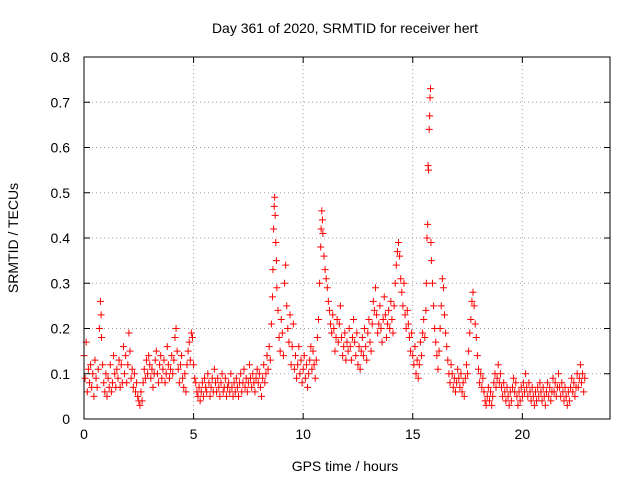 This screenshot has width=640, height=480. What do you see at coordinates (345, 466) in the screenshot?
I see `x-axis-label: GPS time / hours` at bounding box center [345, 466].